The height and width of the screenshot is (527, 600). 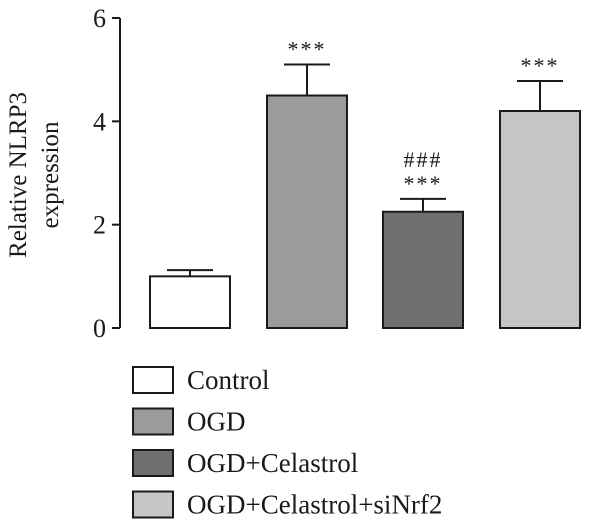 What do you see at coordinates (228, 380) in the screenshot?
I see `legend-label: Control` at bounding box center [228, 380].